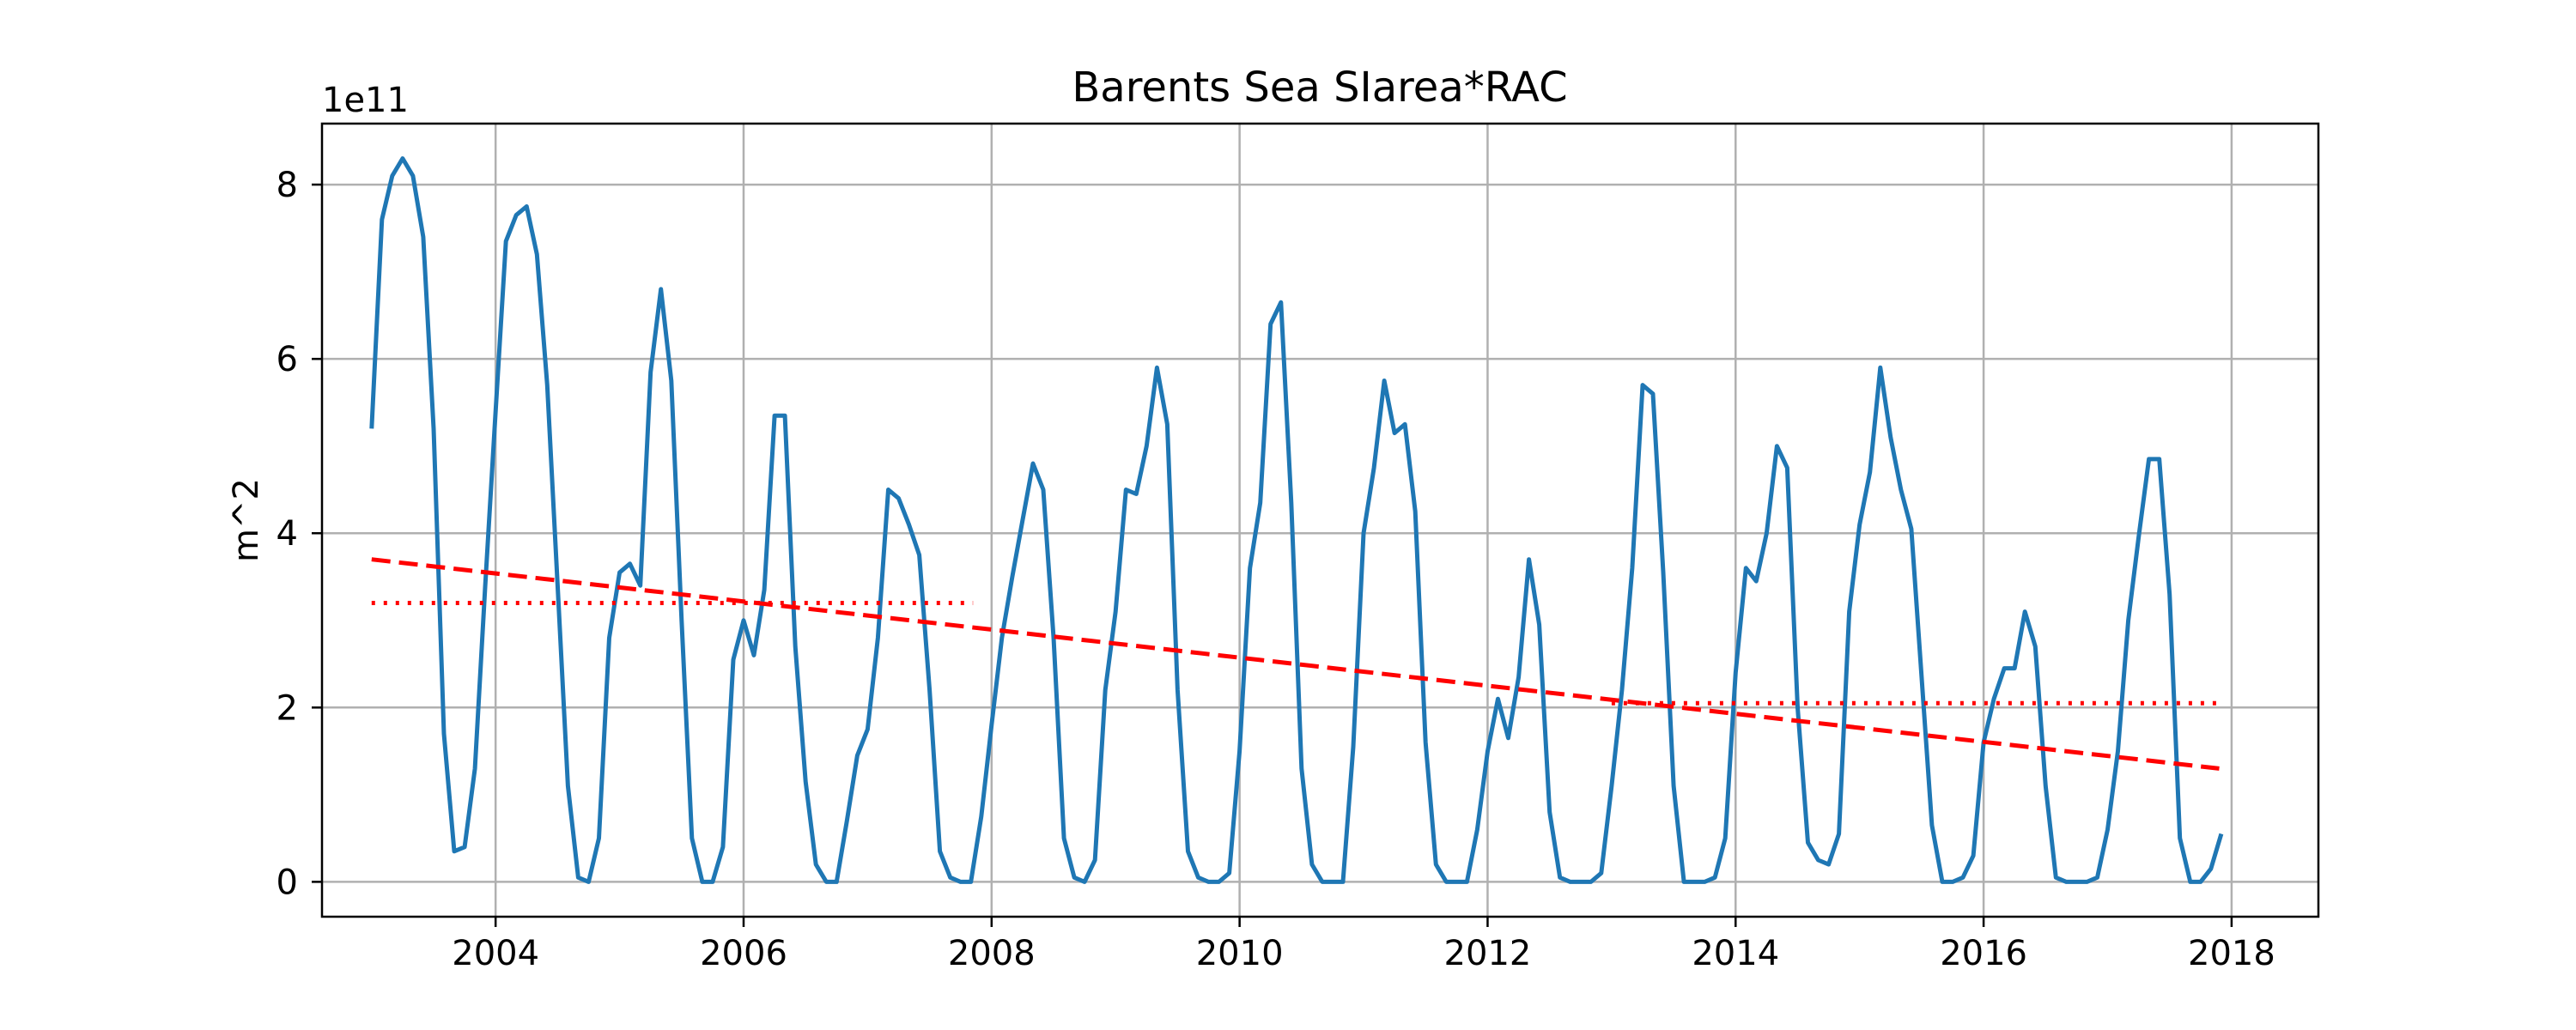  What do you see at coordinates (366, 100) in the screenshot?
I see `y-offset-label: 1e11` at bounding box center [366, 100].